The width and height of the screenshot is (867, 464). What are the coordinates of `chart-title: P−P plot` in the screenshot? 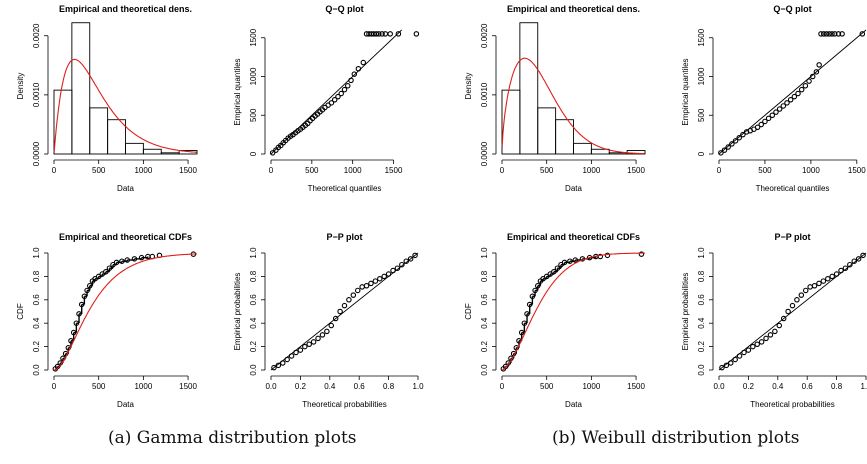 It's located at (792, 237).